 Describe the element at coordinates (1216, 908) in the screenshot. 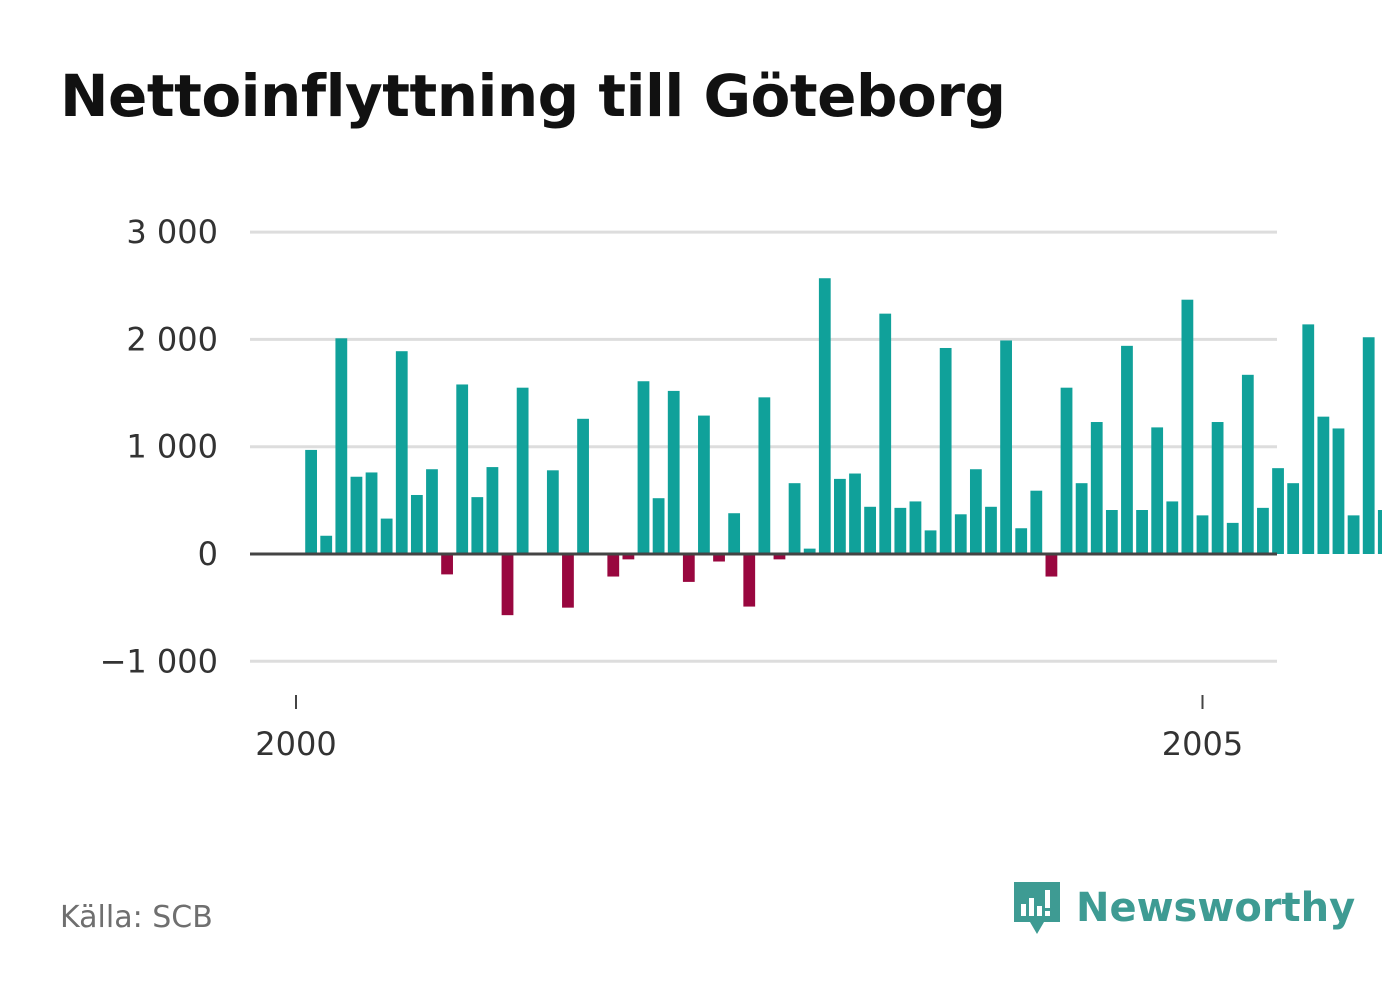

I see `brand-name: Newsworthy` at that location.